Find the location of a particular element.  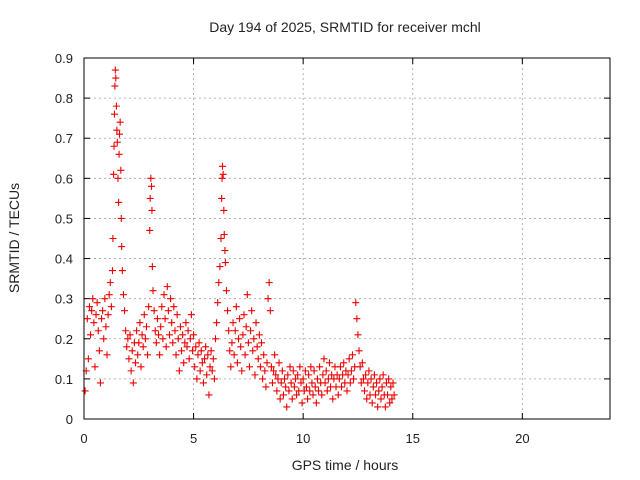

x-tick-label: 20 is located at coordinates (522, 438).